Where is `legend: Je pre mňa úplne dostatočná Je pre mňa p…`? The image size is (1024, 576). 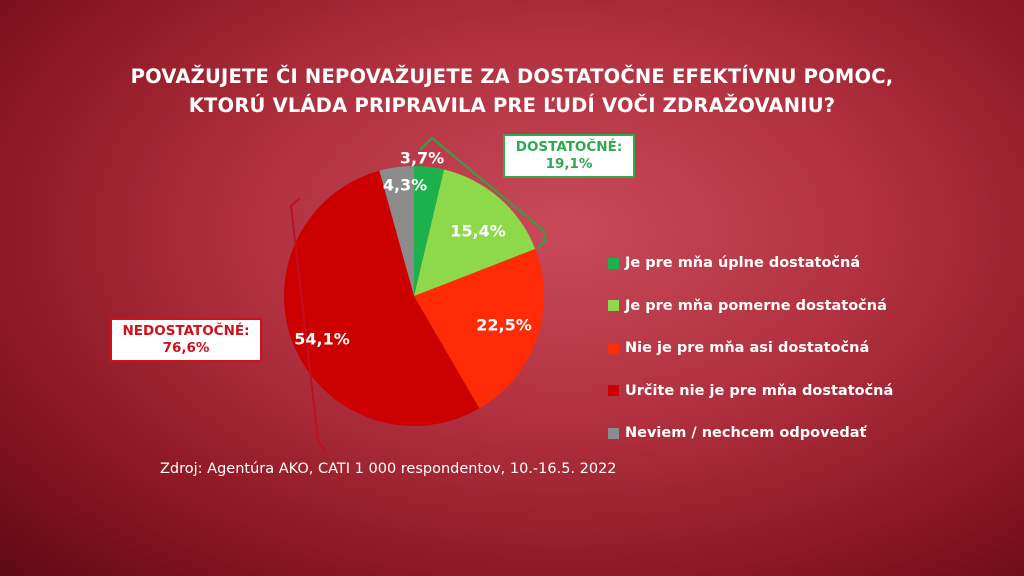 legend: Je pre mňa úplne dostatočná Je pre mňa p… is located at coordinates (750, 348).